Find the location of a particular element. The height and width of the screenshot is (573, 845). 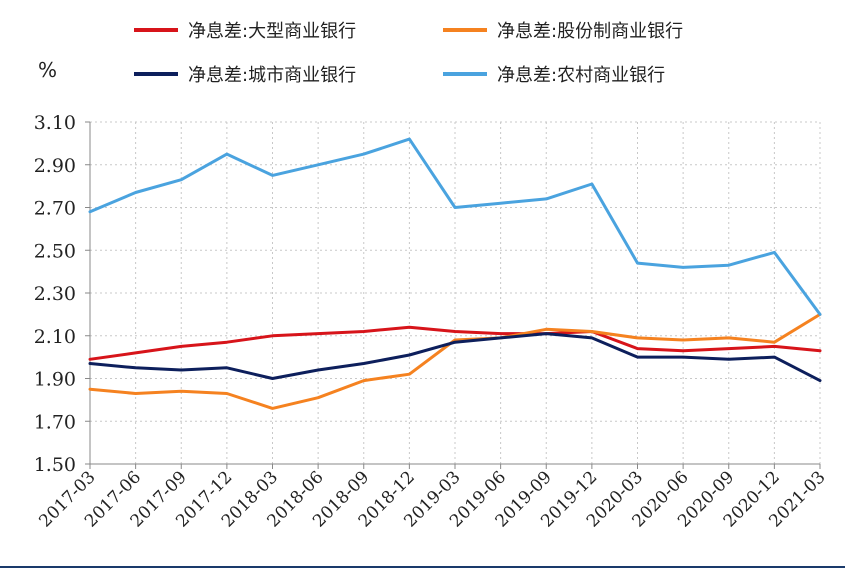

y-unit-label: % is located at coordinates (47, 70).